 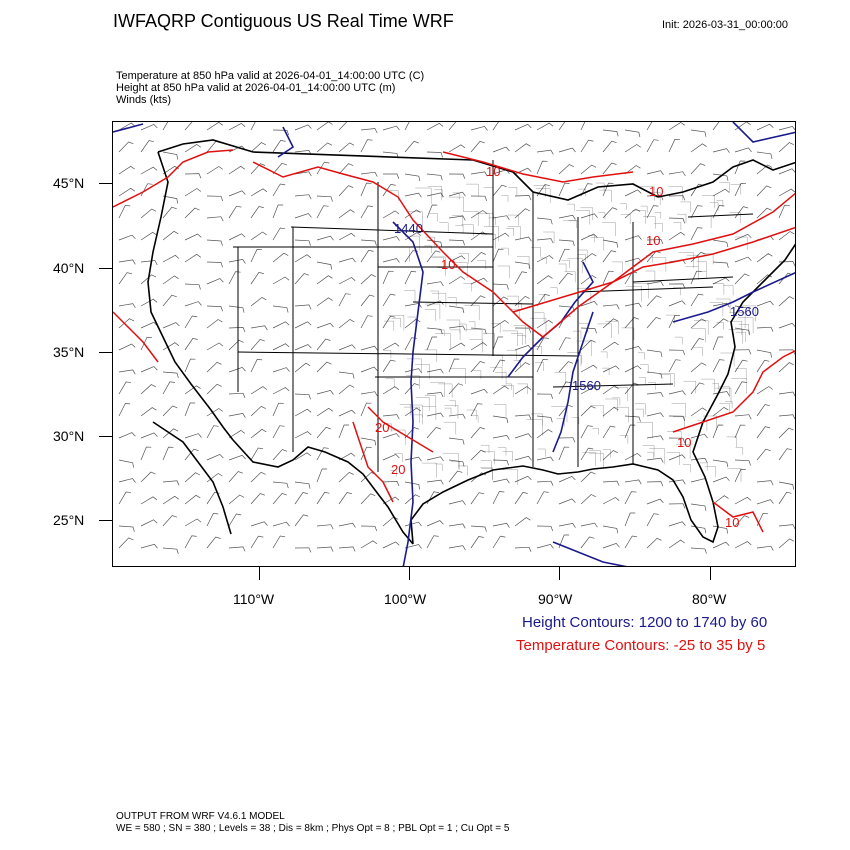 What do you see at coordinates (409, 573) in the screenshot?
I see `lon-tick` at bounding box center [409, 573].